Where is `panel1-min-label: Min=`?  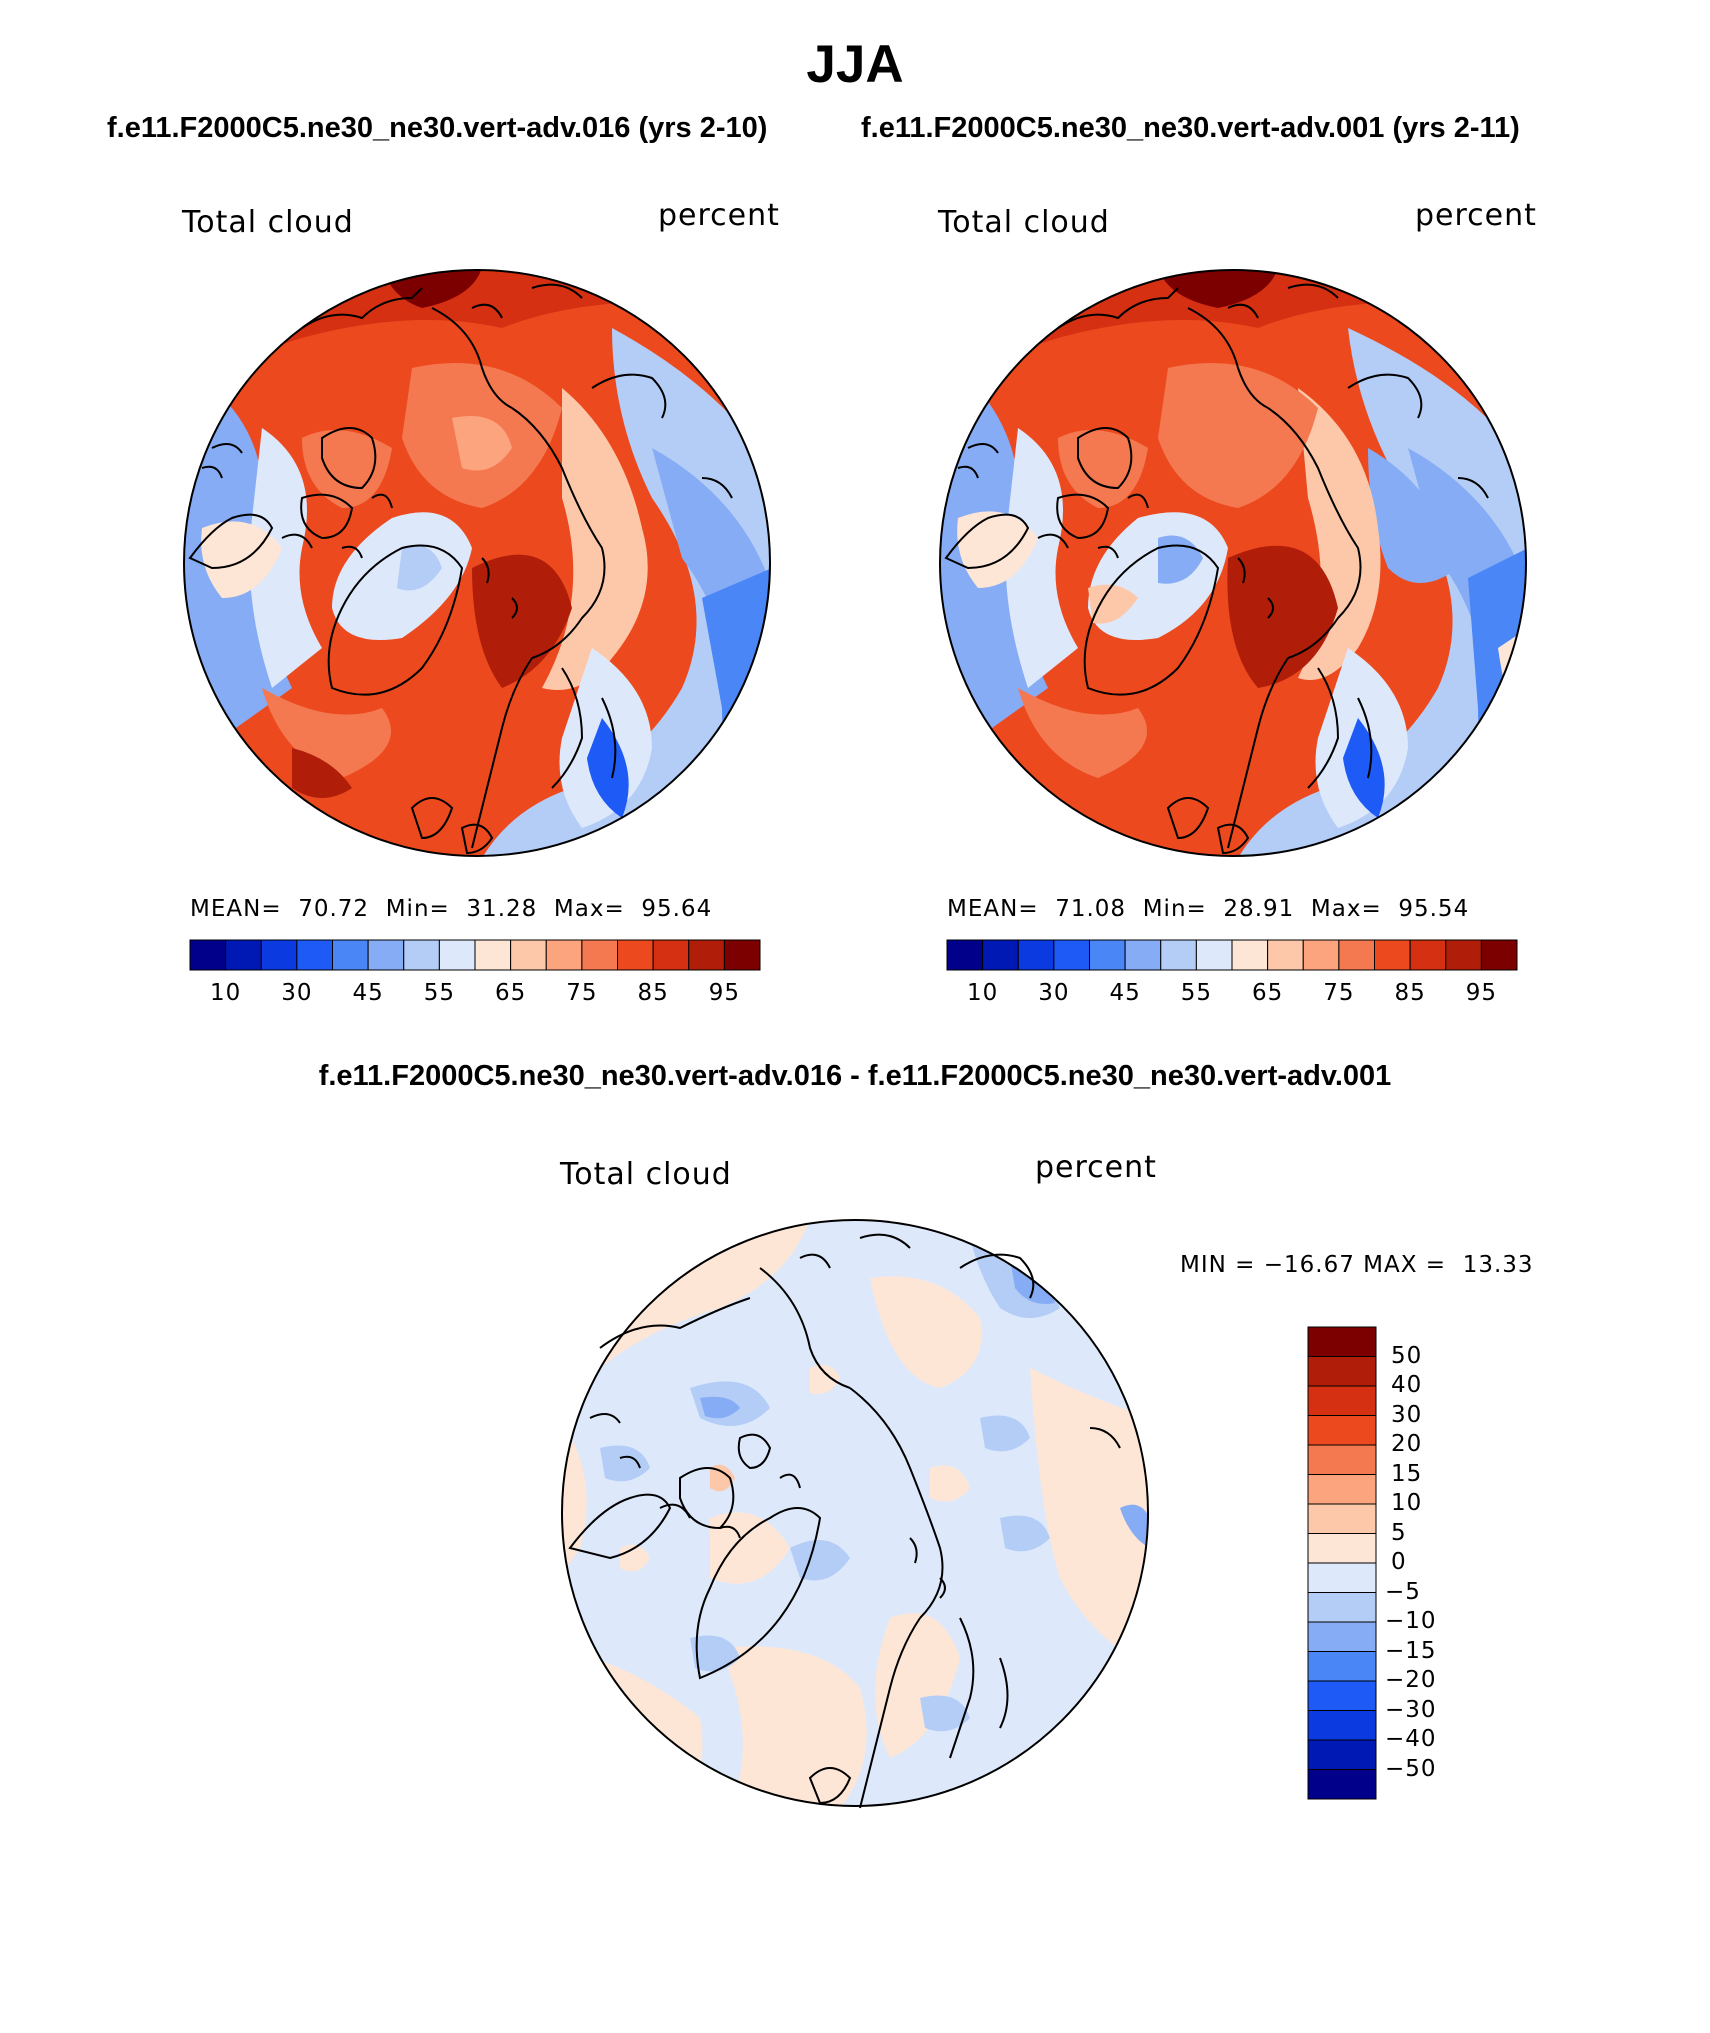
panel1-min-label: Min= is located at coordinates (417, 909).